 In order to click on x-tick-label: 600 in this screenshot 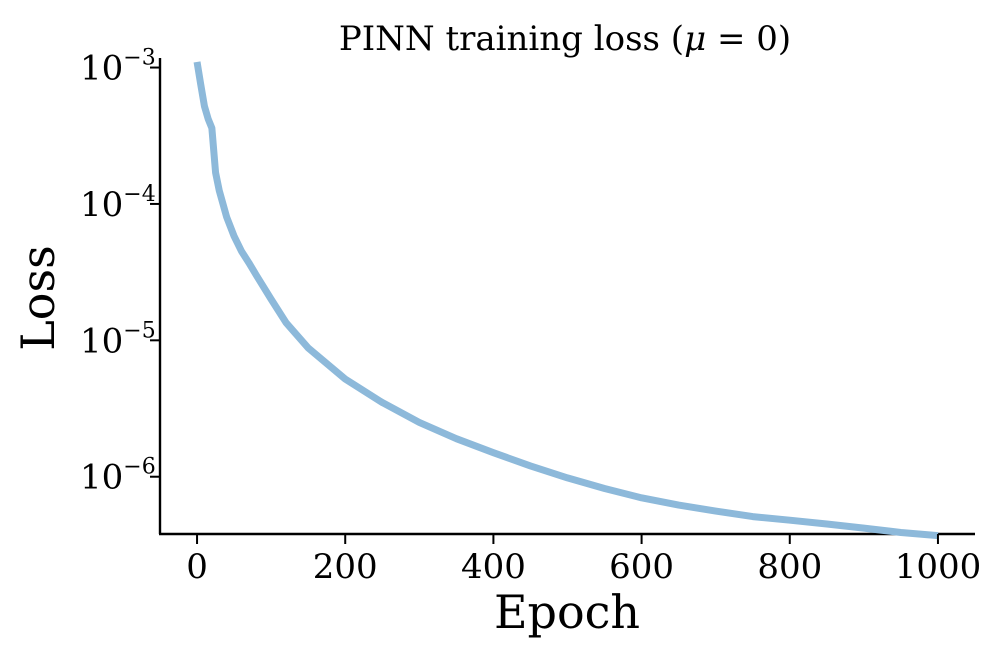, I will do `click(641, 567)`.